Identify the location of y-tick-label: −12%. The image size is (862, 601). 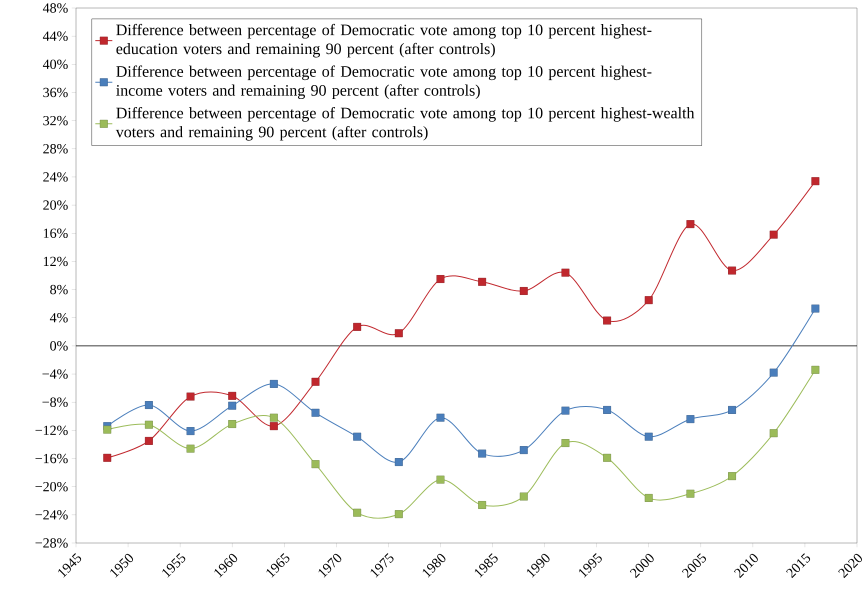
(51, 431).